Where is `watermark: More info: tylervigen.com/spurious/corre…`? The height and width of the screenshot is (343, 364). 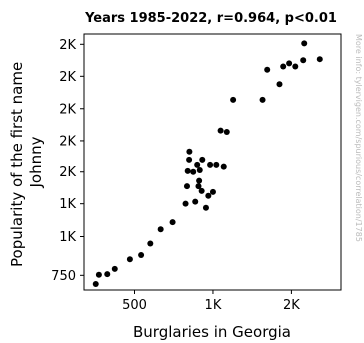 watermark: More info: tylervigen.com/spurious/corre… is located at coordinates (358, 138).